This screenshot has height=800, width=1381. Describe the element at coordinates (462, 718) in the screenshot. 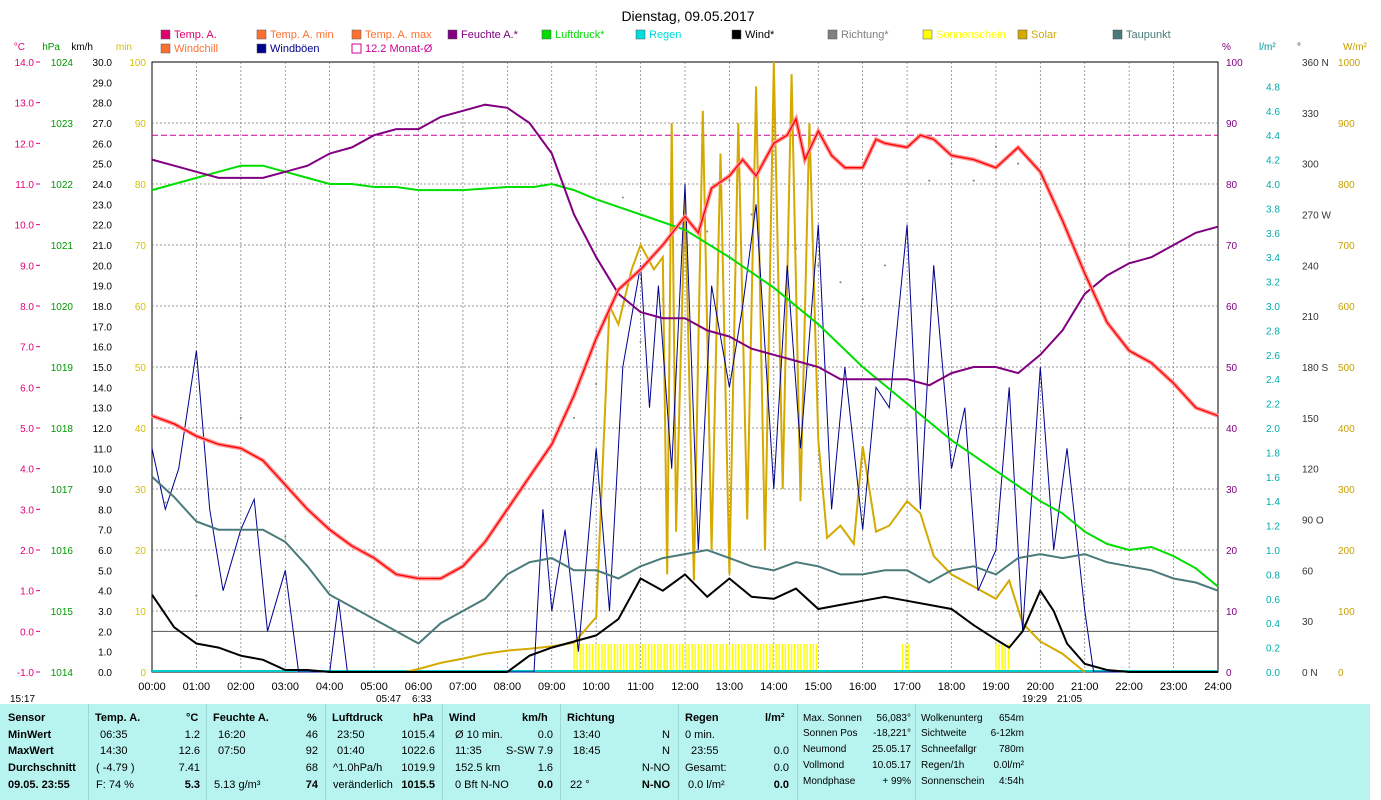

I see `wind-title: Wind` at that location.